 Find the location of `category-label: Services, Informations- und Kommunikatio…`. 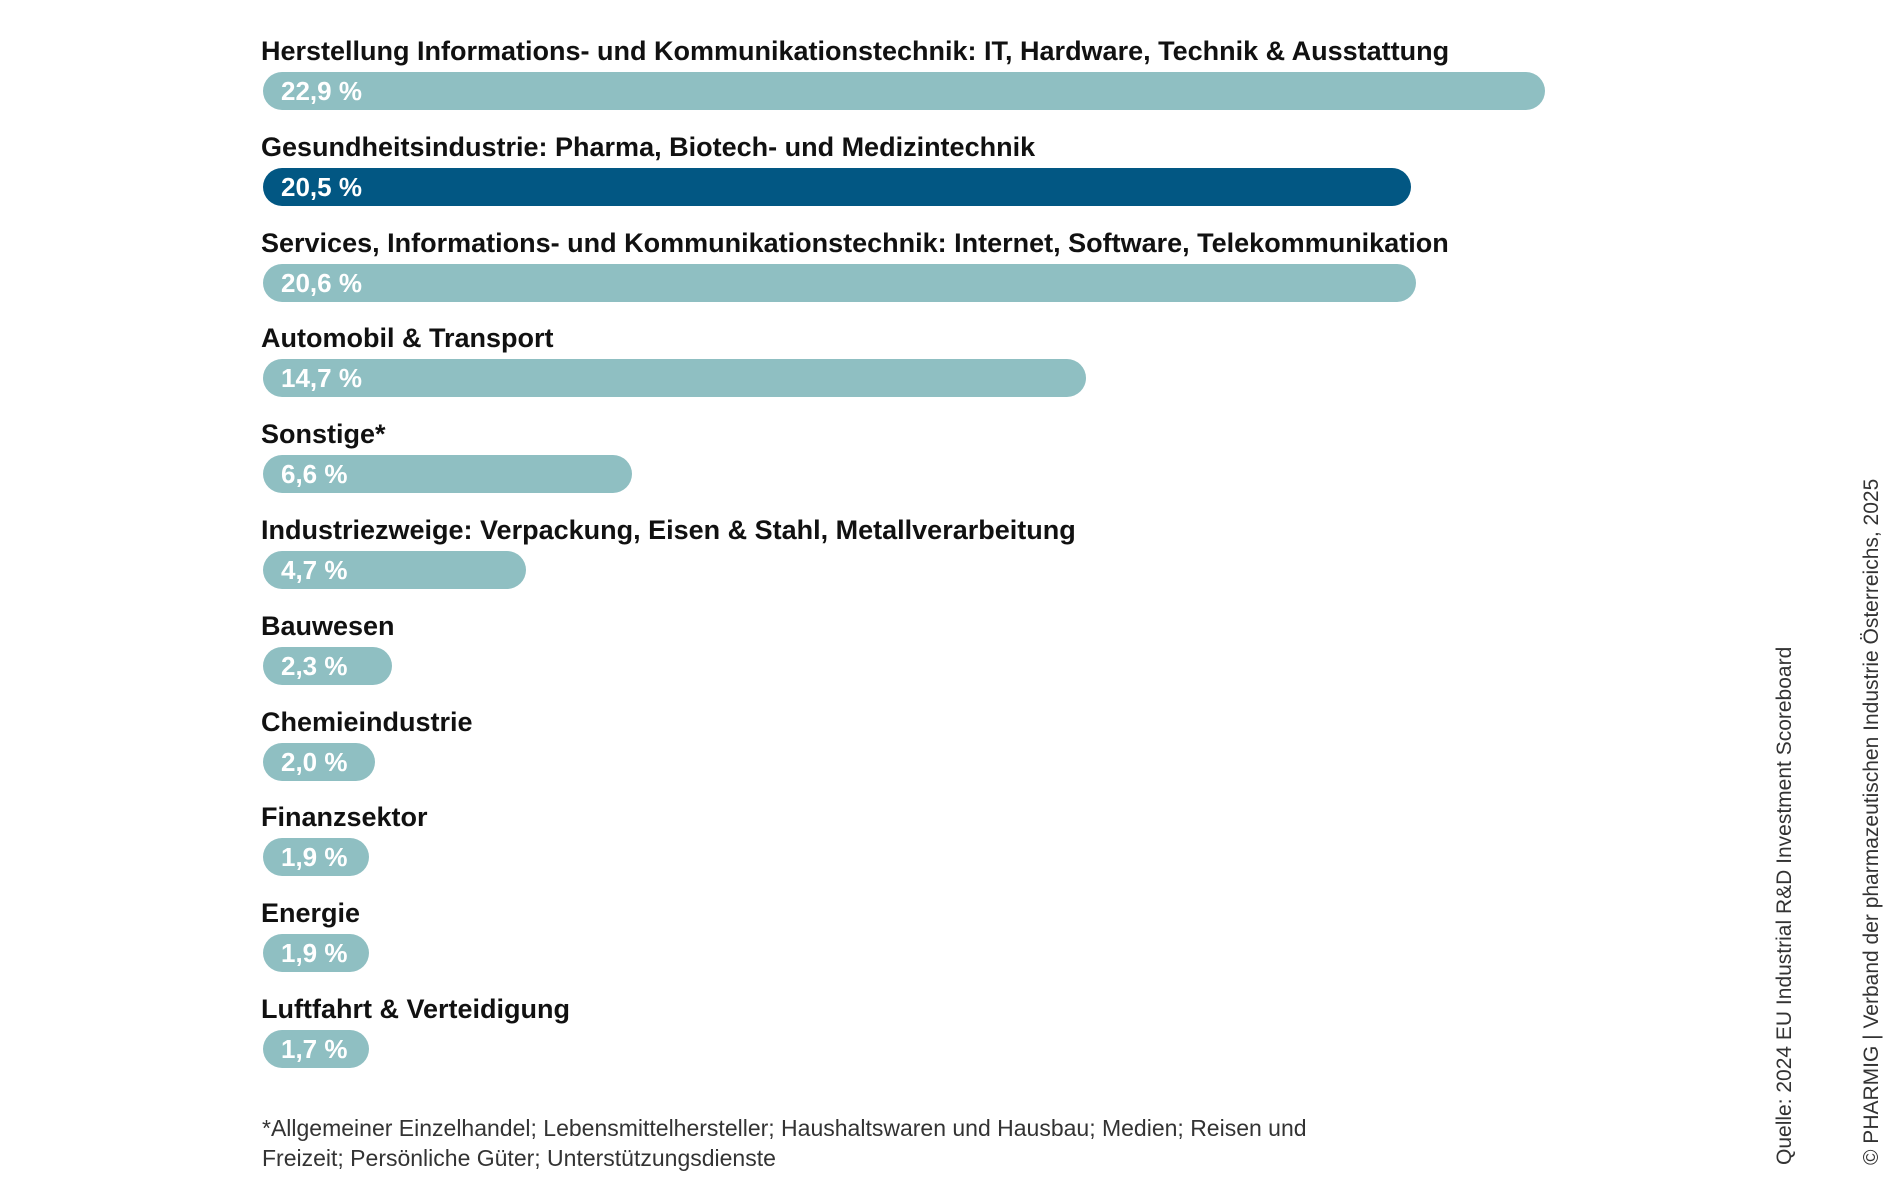

category-label: Services, Informations- und Kommunikatio… is located at coordinates (855, 242).